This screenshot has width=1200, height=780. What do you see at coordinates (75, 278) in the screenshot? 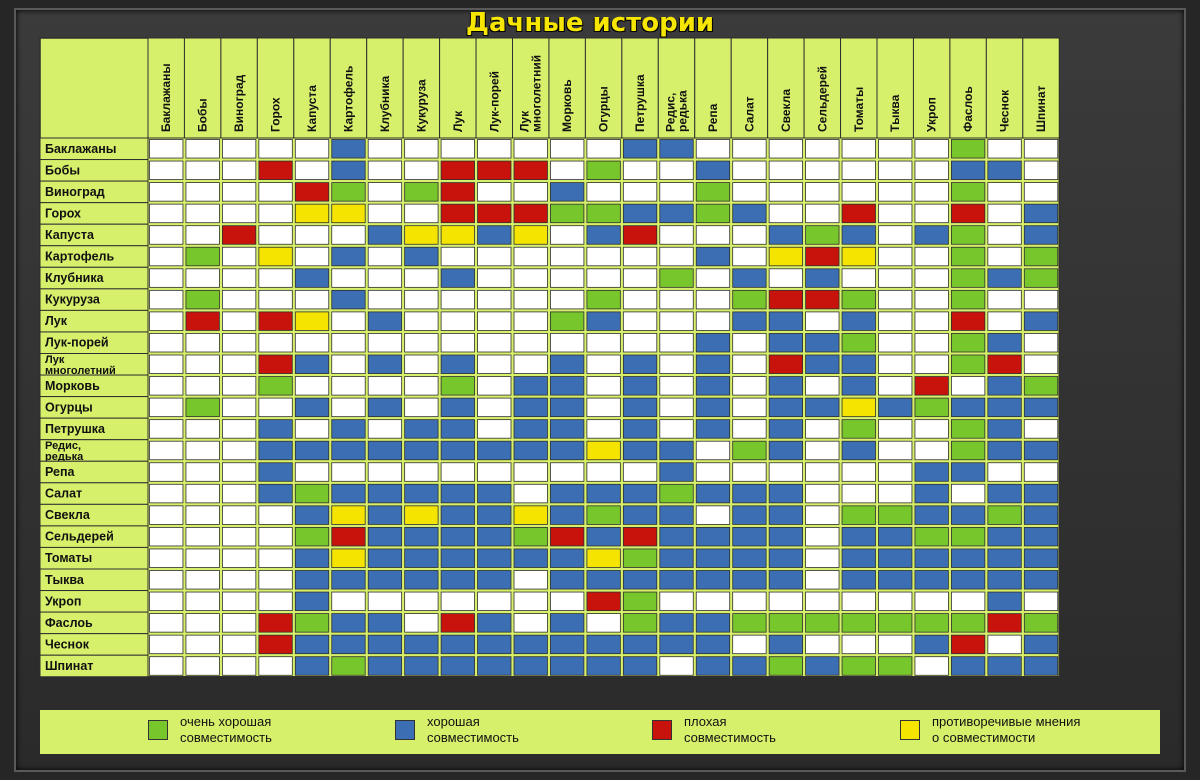
I see `row-header-label: Клубника` at bounding box center [75, 278].